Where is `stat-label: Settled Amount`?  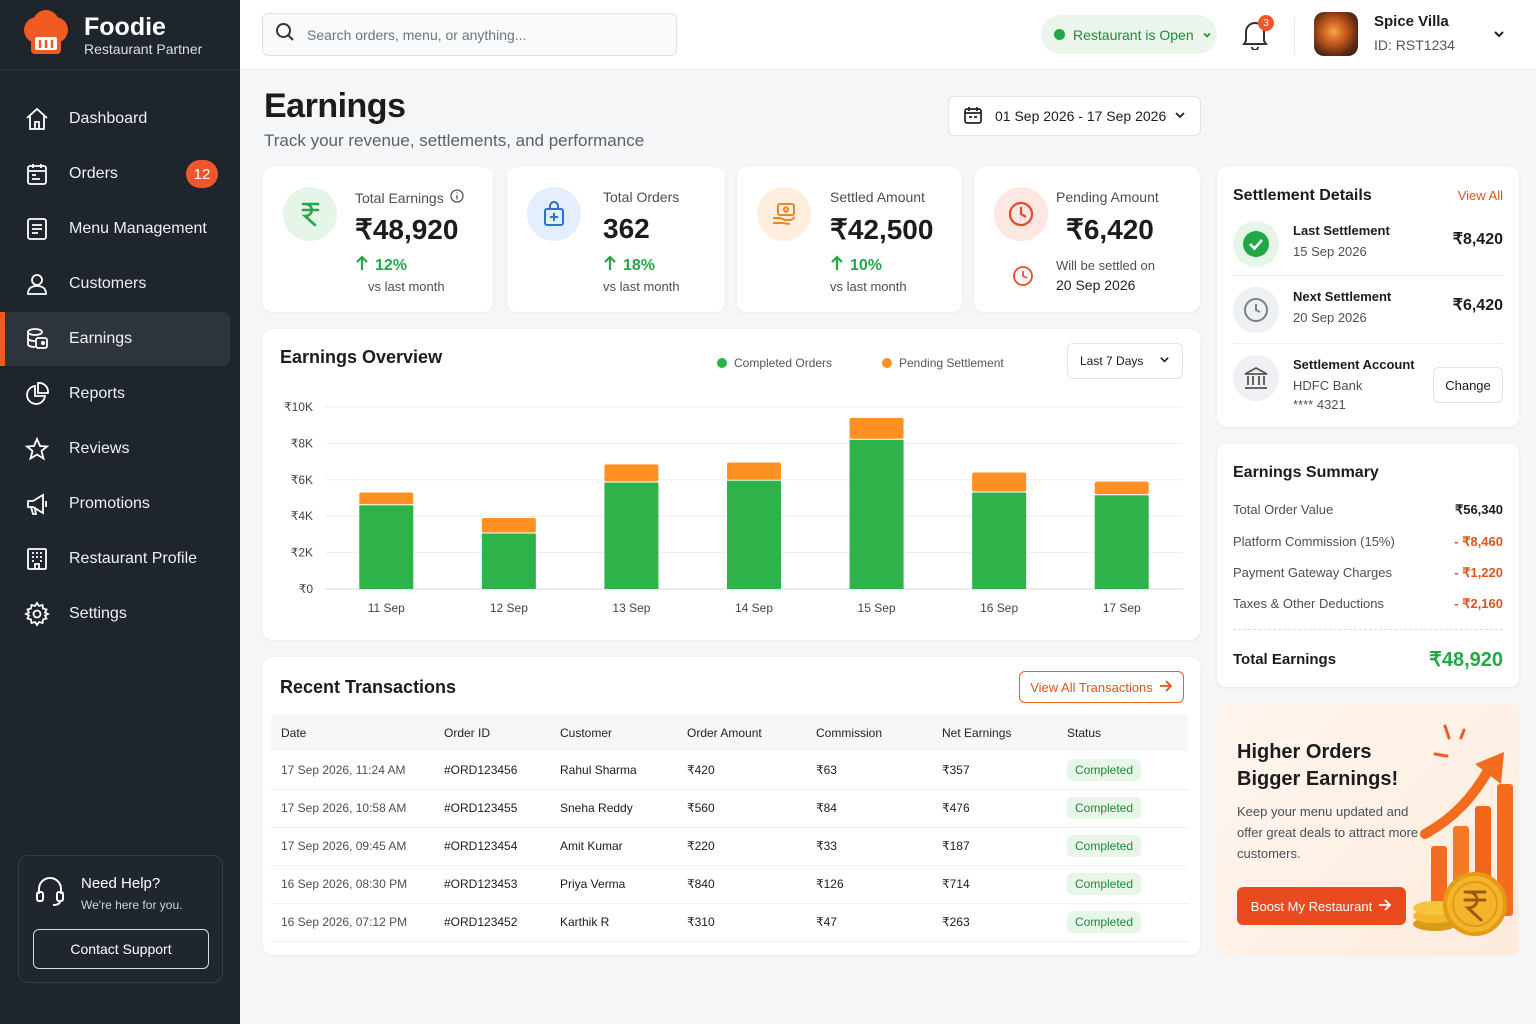 stat-label: Settled Amount is located at coordinates (877, 197).